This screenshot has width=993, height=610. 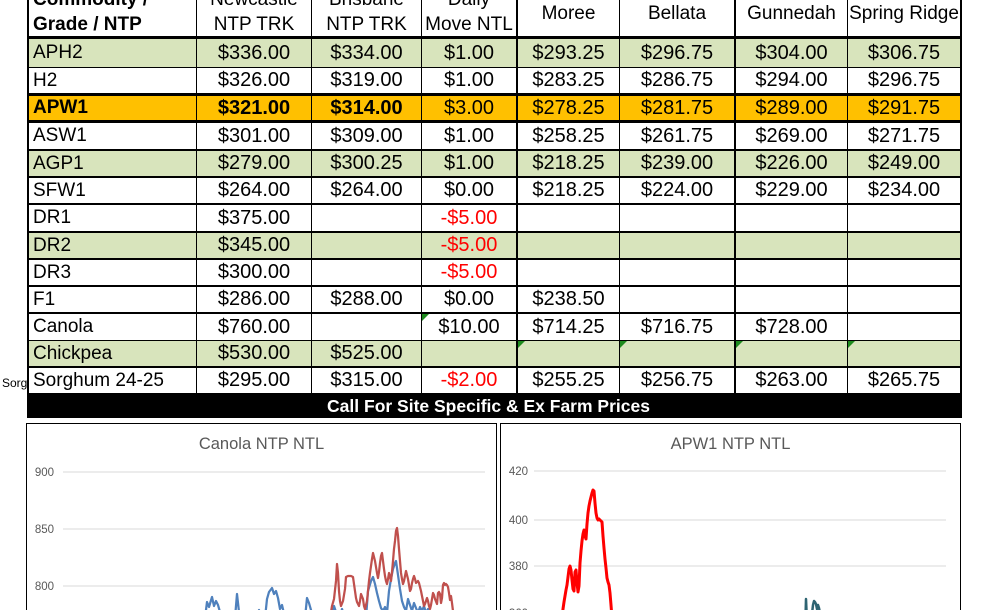 What do you see at coordinates (518, 567) in the screenshot?
I see `svg-text: 380` at bounding box center [518, 567].